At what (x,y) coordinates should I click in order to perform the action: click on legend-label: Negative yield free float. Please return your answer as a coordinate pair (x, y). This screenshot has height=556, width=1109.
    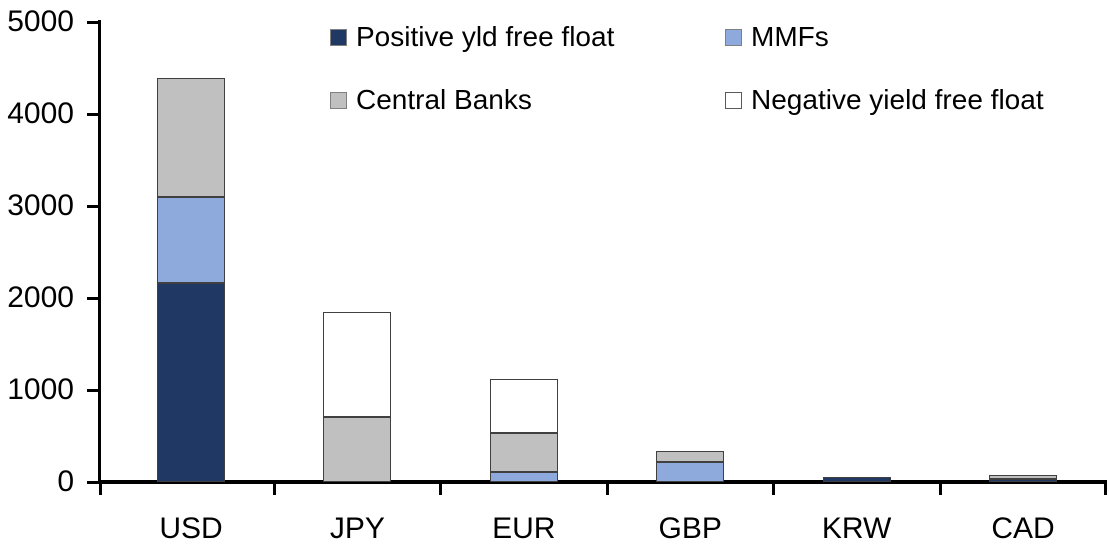
    Looking at the image, I should click on (897, 99).